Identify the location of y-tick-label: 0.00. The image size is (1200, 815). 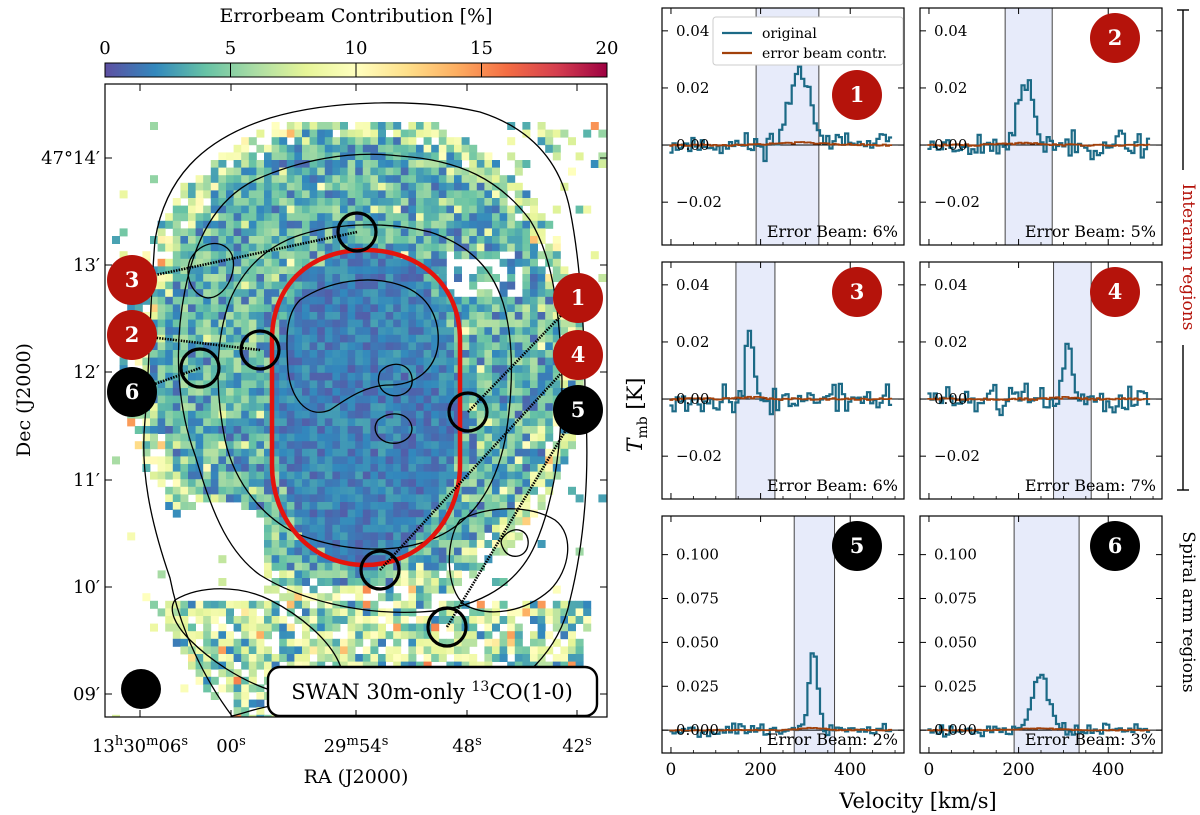
(950, 145).